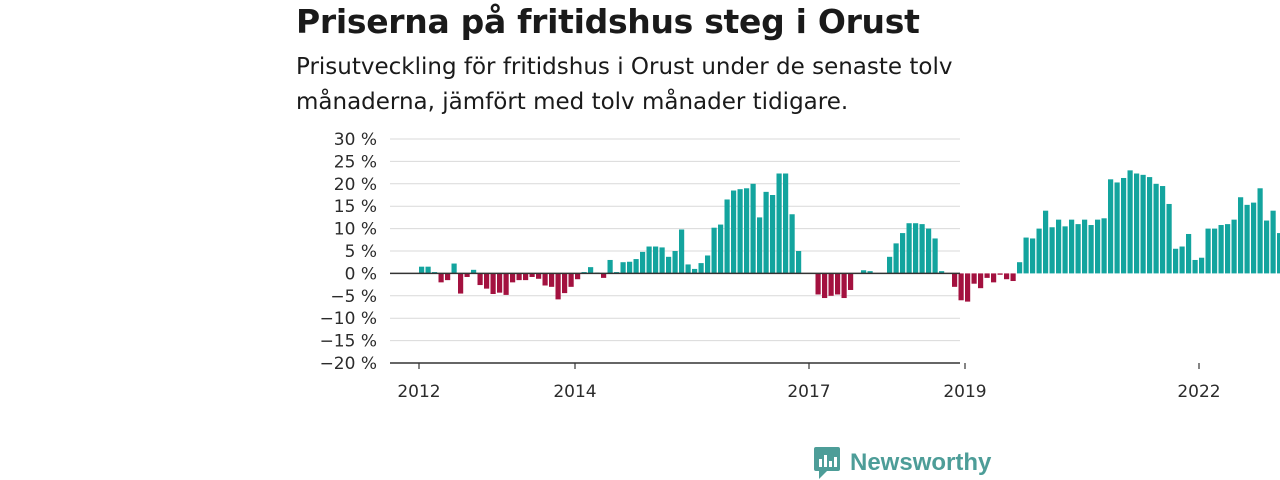 This screenshot has height=480, width=1280. Describe the element at coordinates (361, 274) in the screenshot. I see `y-tick-label: 0 %` at that location.